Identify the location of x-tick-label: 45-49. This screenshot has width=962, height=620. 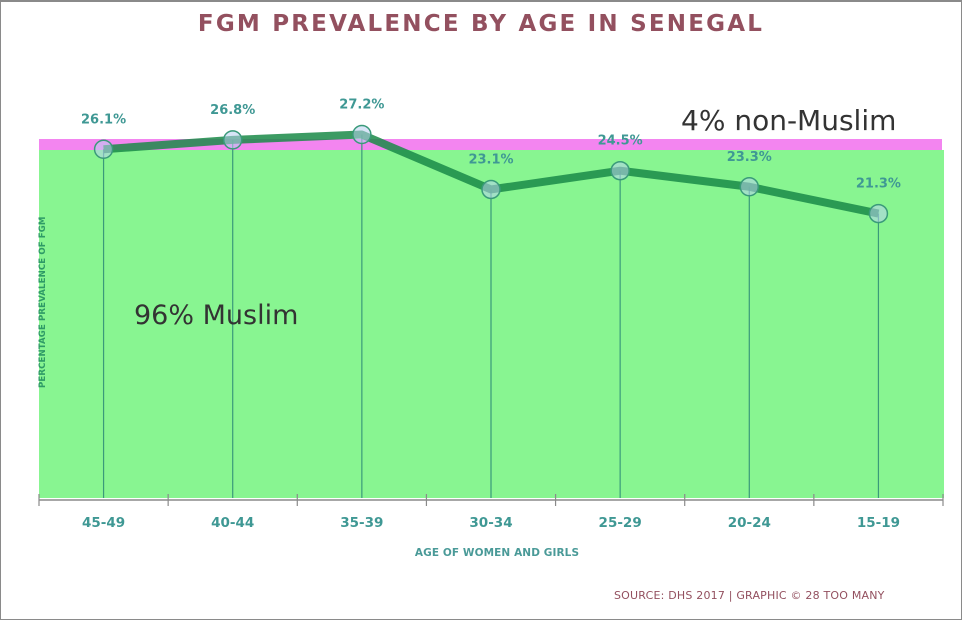
(103, 523).